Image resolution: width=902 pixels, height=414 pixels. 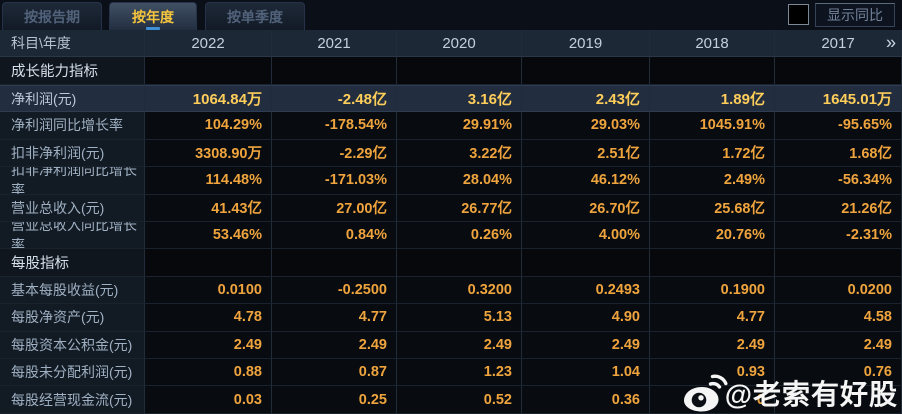 What do you see at coordinates (459, 98) in the screenshot?
I see `cell-value: 3.16亿` at bounding box center [459, 98].